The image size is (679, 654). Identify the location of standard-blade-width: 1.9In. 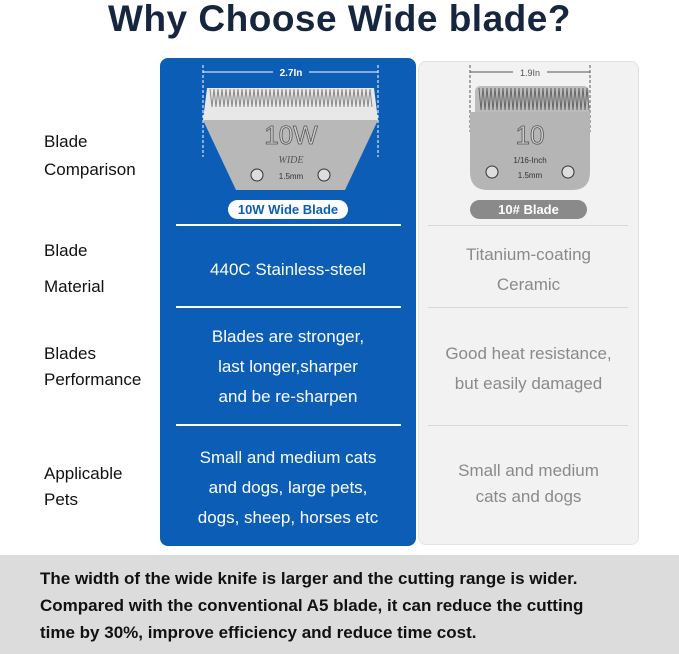
(530, 73).